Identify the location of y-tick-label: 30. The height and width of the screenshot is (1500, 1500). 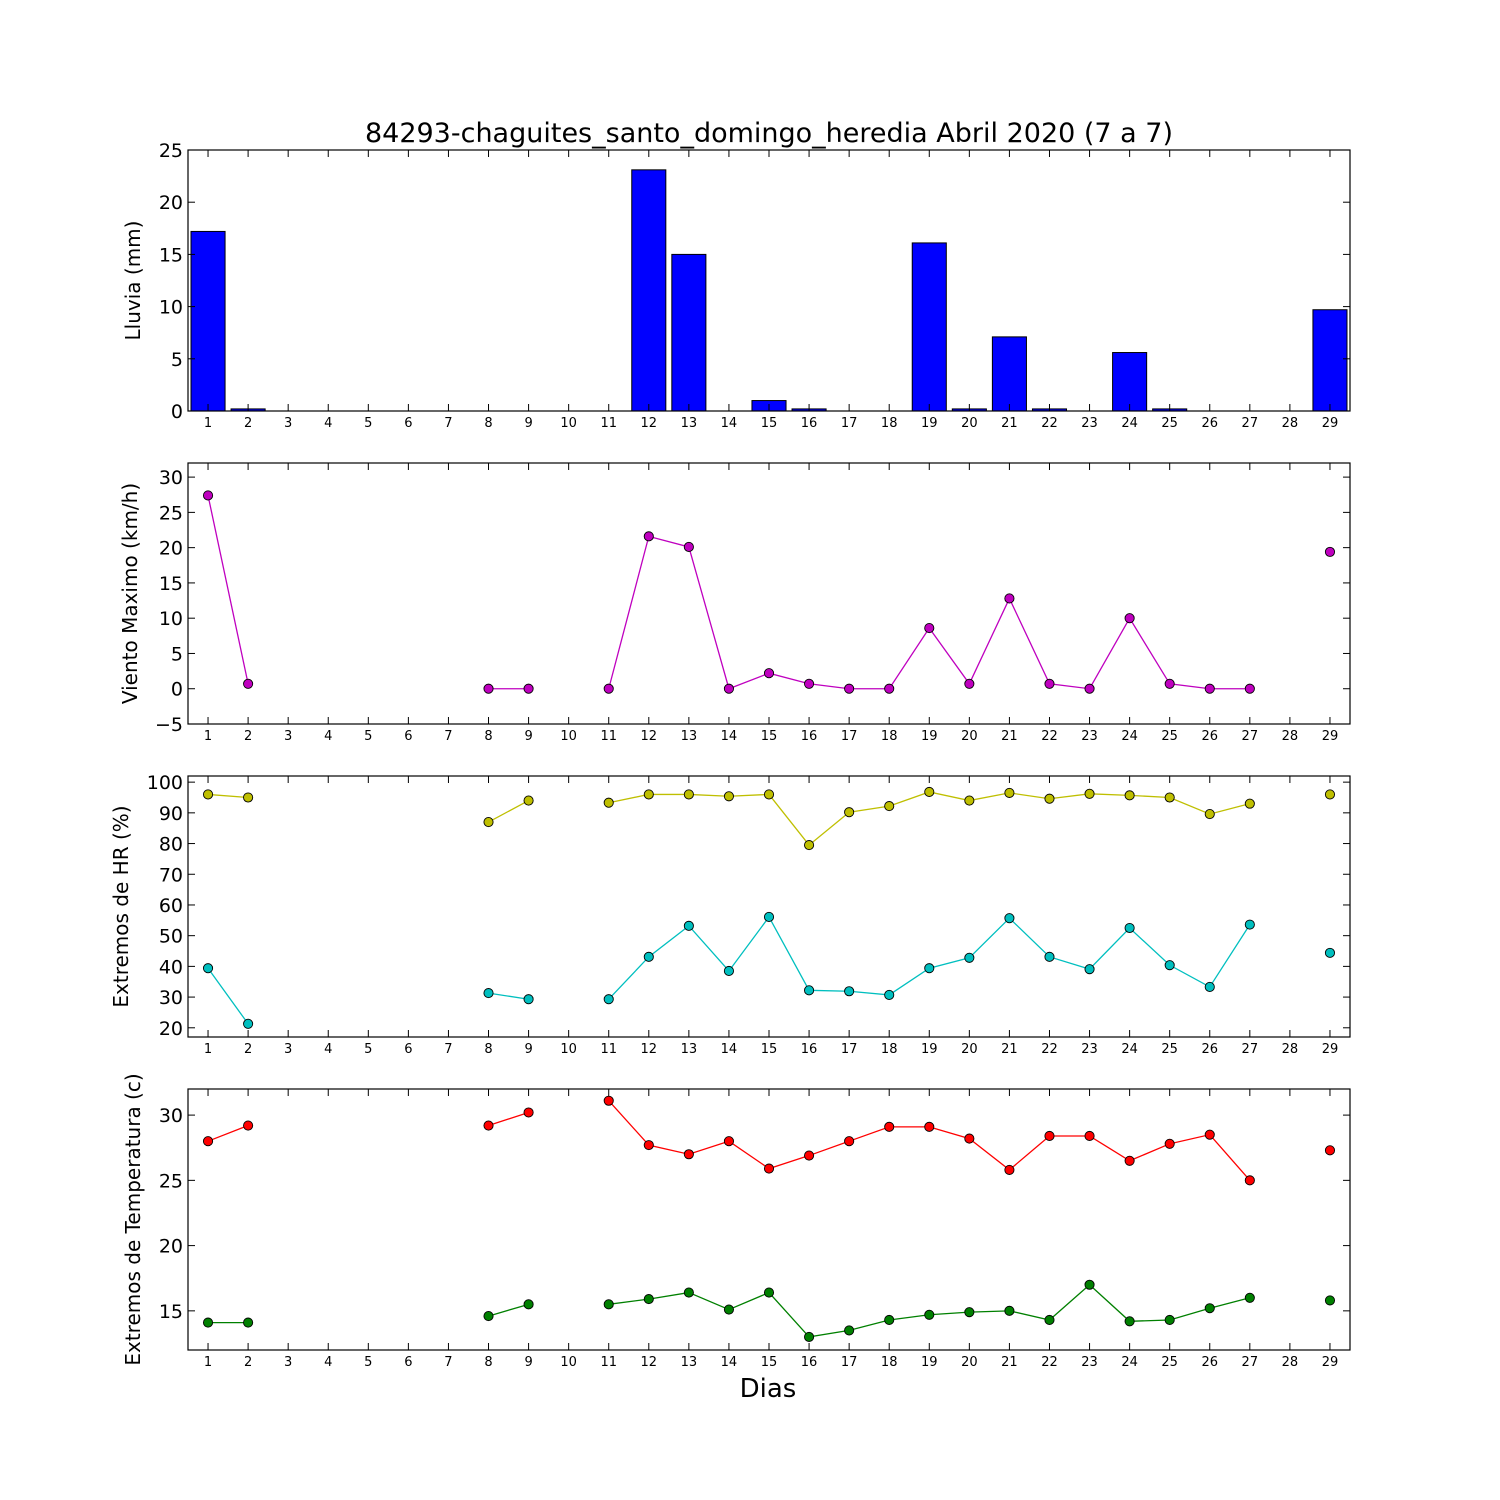
(171, 478).